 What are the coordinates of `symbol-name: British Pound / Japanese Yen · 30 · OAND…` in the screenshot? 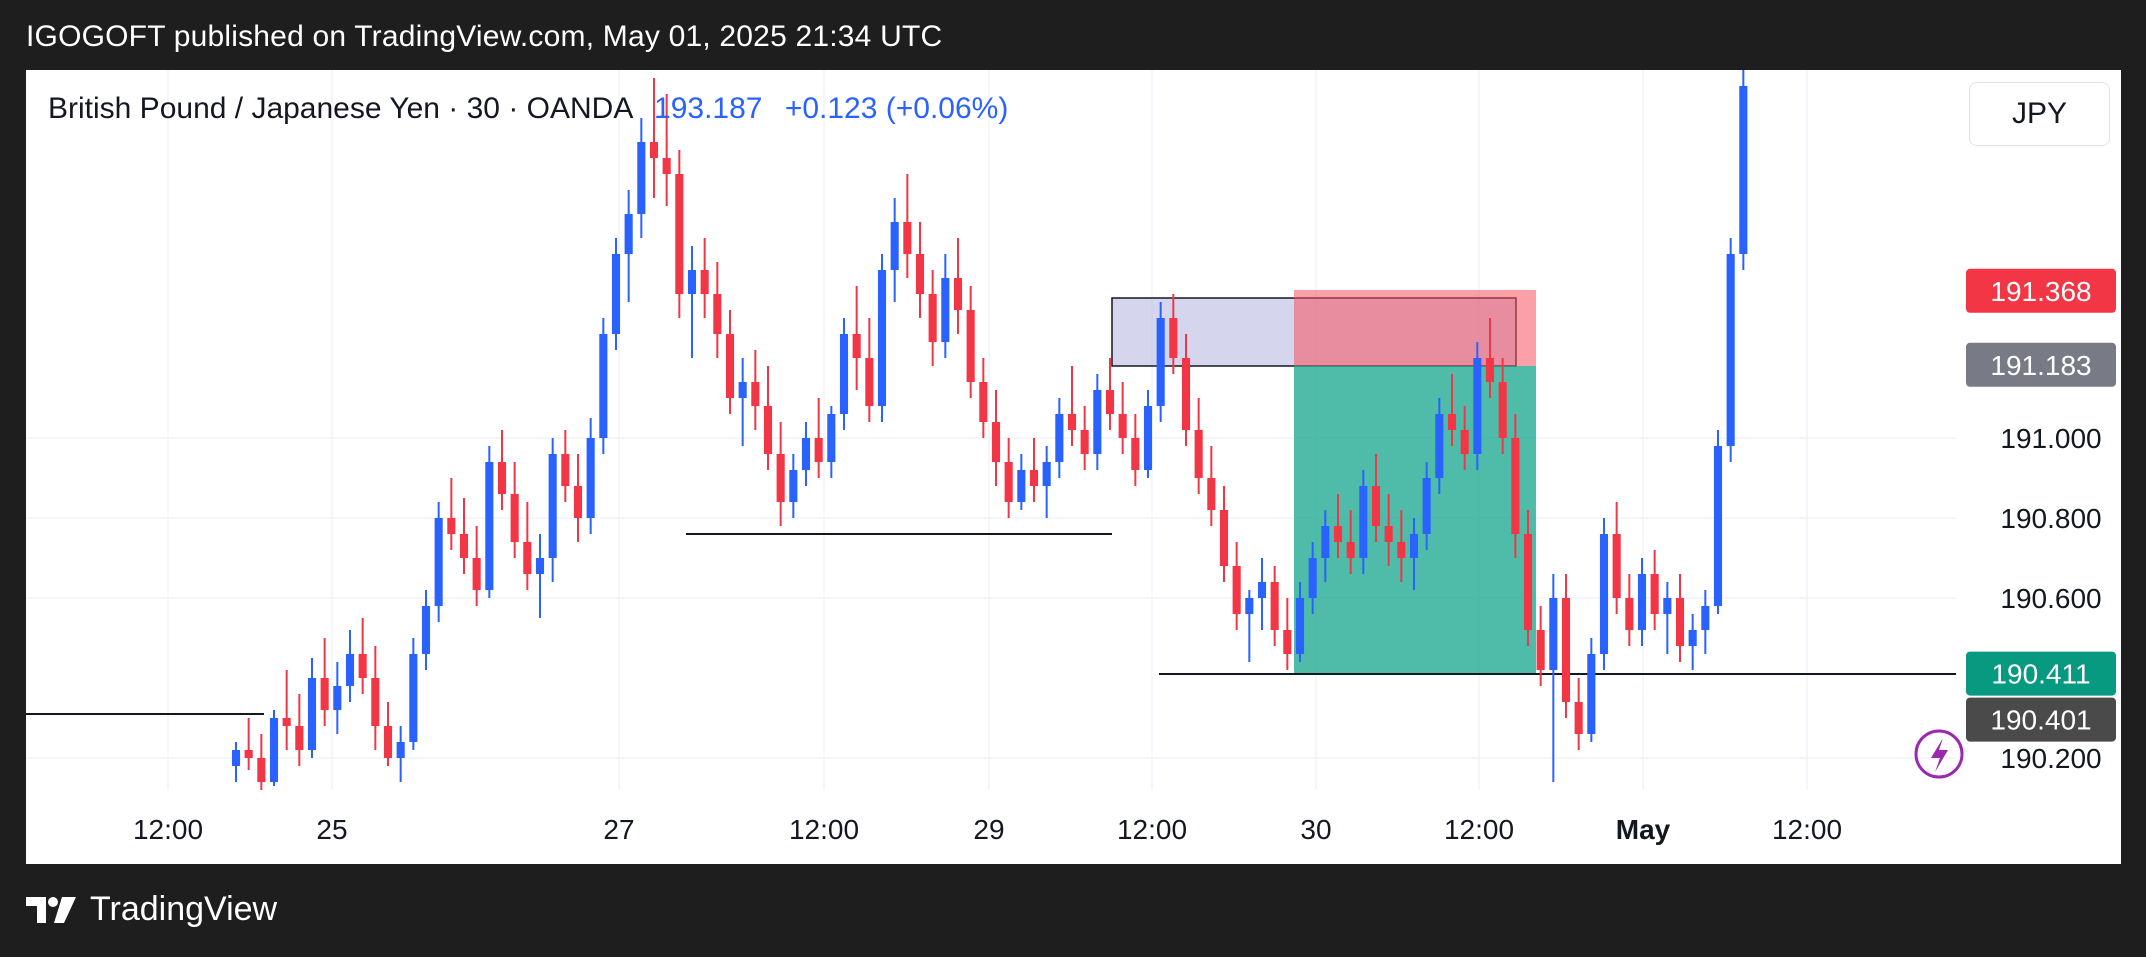 It's located at (340, 108).